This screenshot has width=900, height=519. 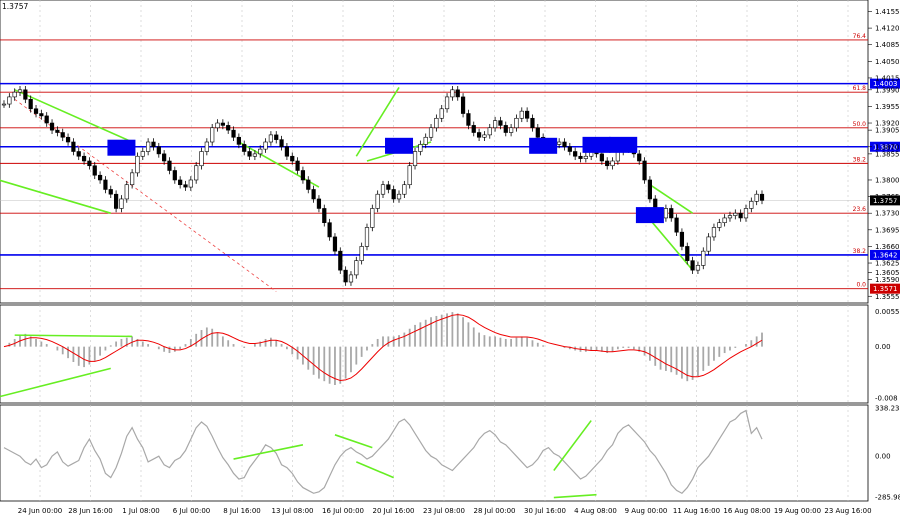 What do you see at coordinates (887, 12) in the screenshot?
I see `y-tick-label: 1.4155` at bounding box center [887, 12].